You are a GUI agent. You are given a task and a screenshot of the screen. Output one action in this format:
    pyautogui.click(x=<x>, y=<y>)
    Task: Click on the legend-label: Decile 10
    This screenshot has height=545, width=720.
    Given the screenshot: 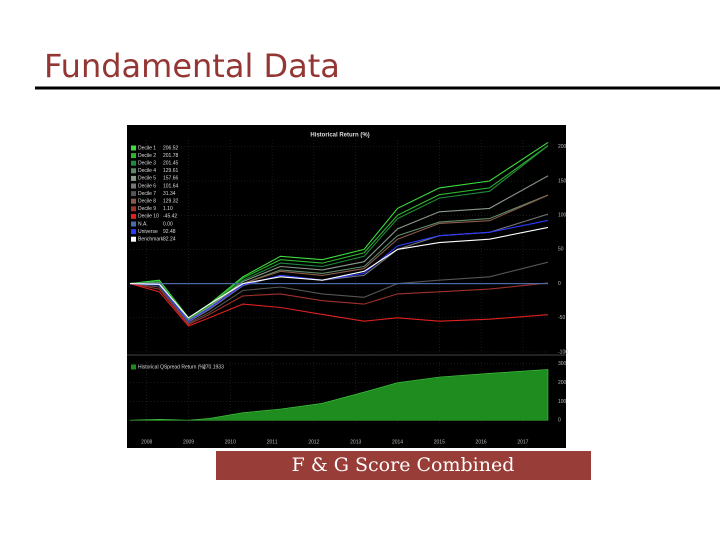 What is the action you would take?
    pyautogui.click(x=148, y=217)
    